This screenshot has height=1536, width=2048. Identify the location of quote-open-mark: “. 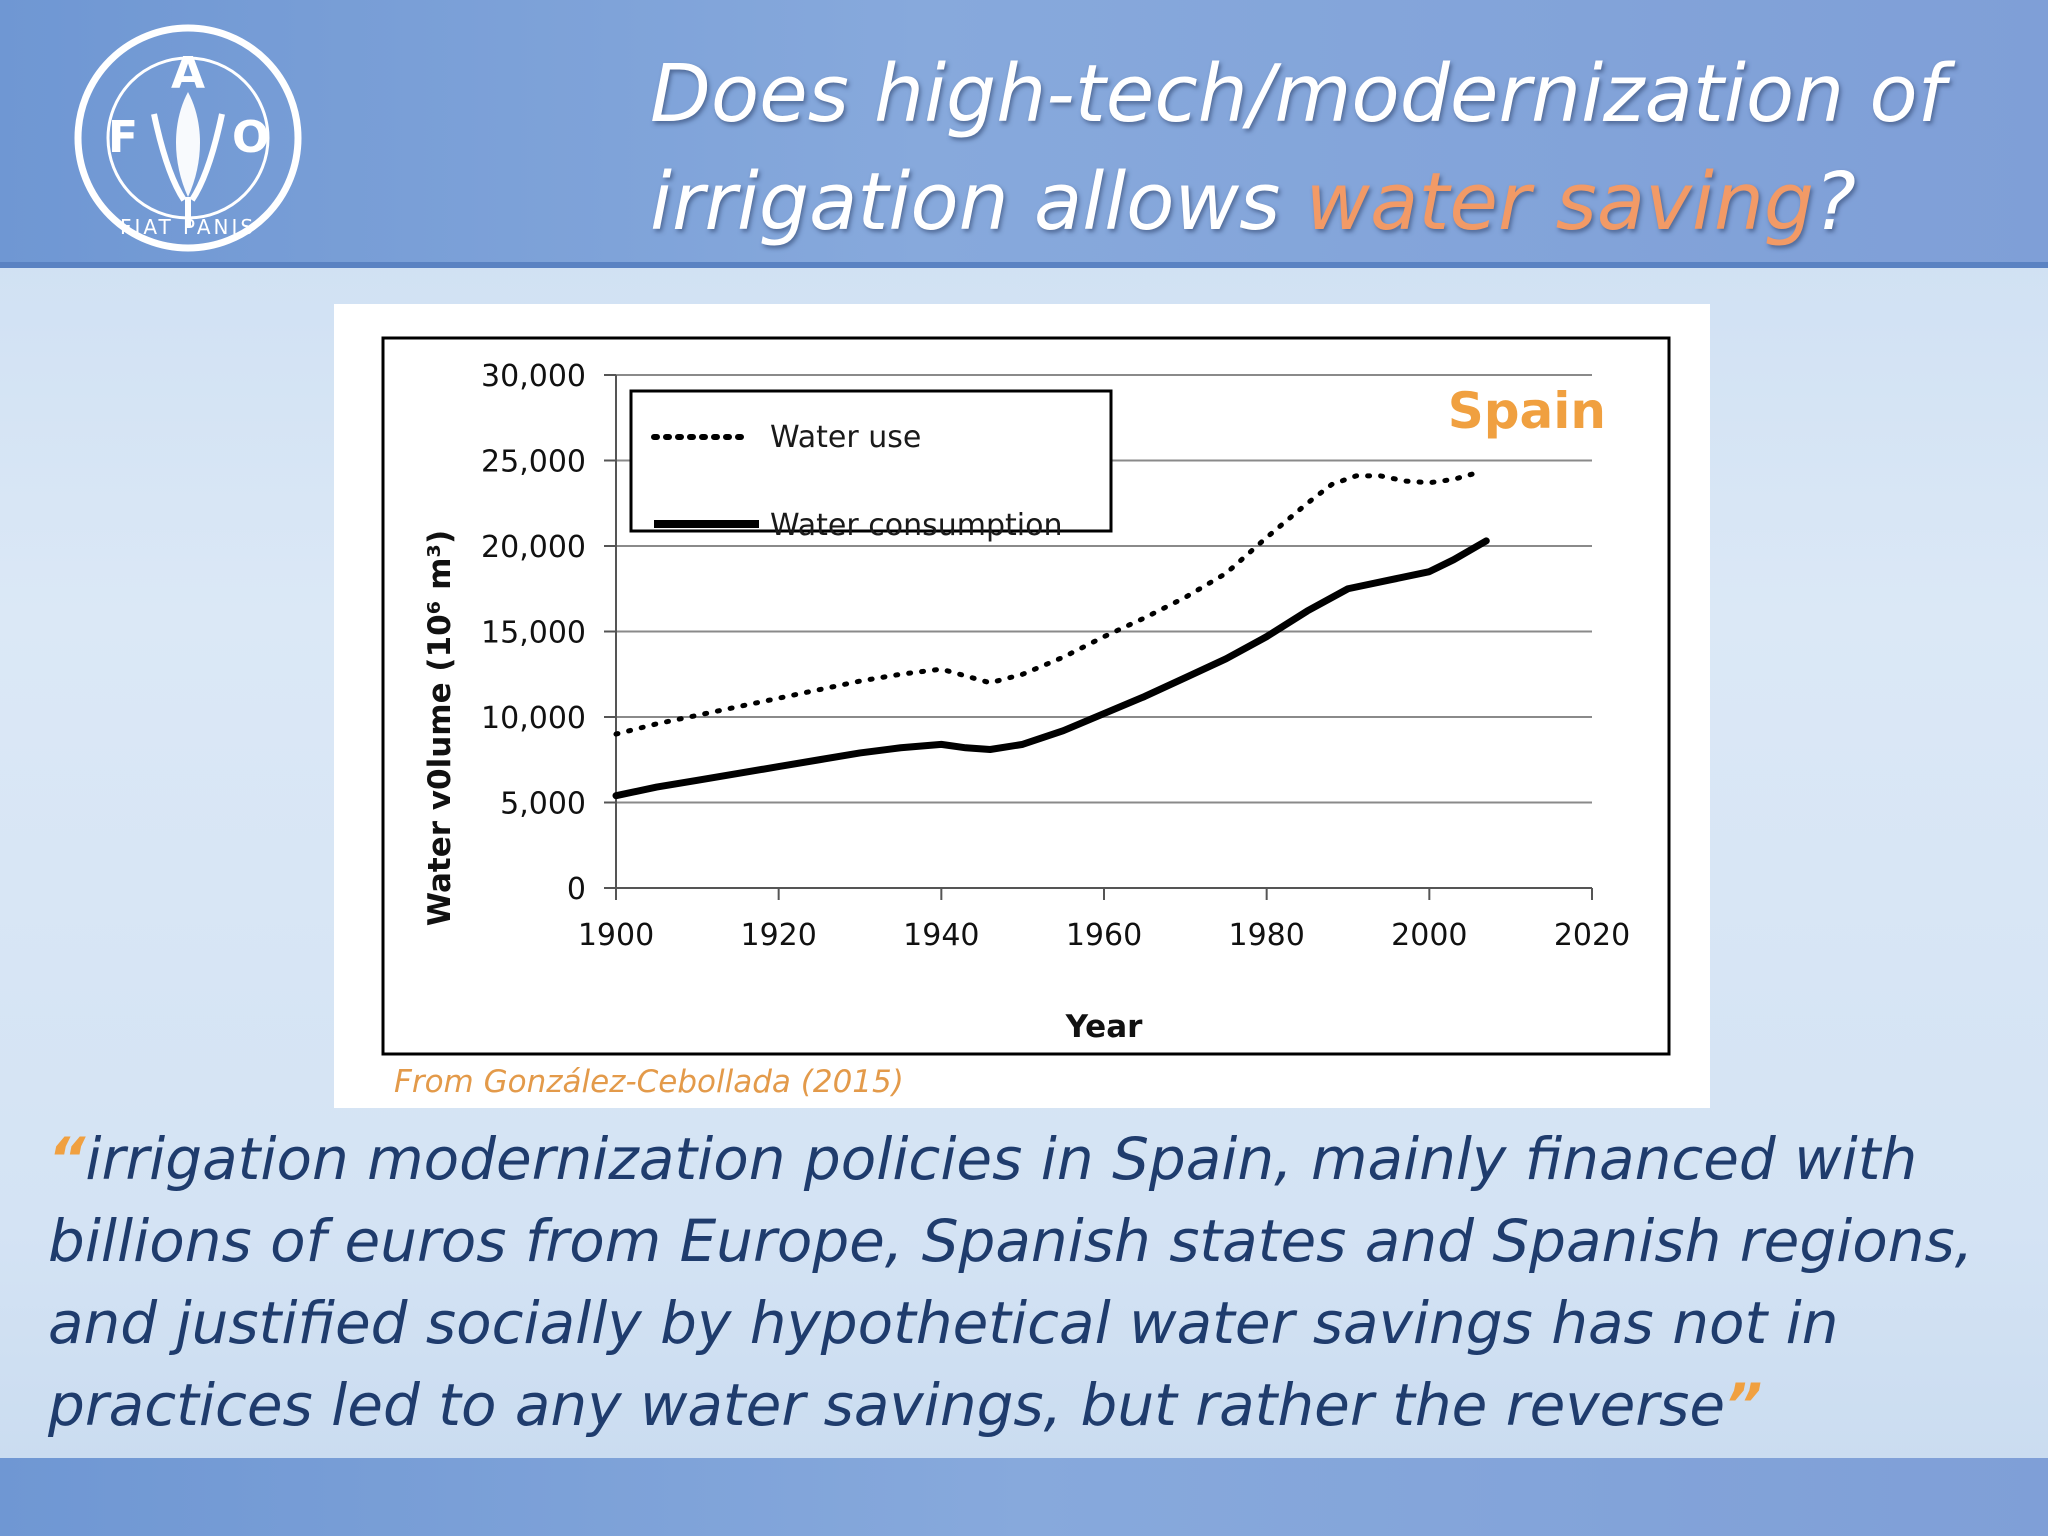
(67, 1159).